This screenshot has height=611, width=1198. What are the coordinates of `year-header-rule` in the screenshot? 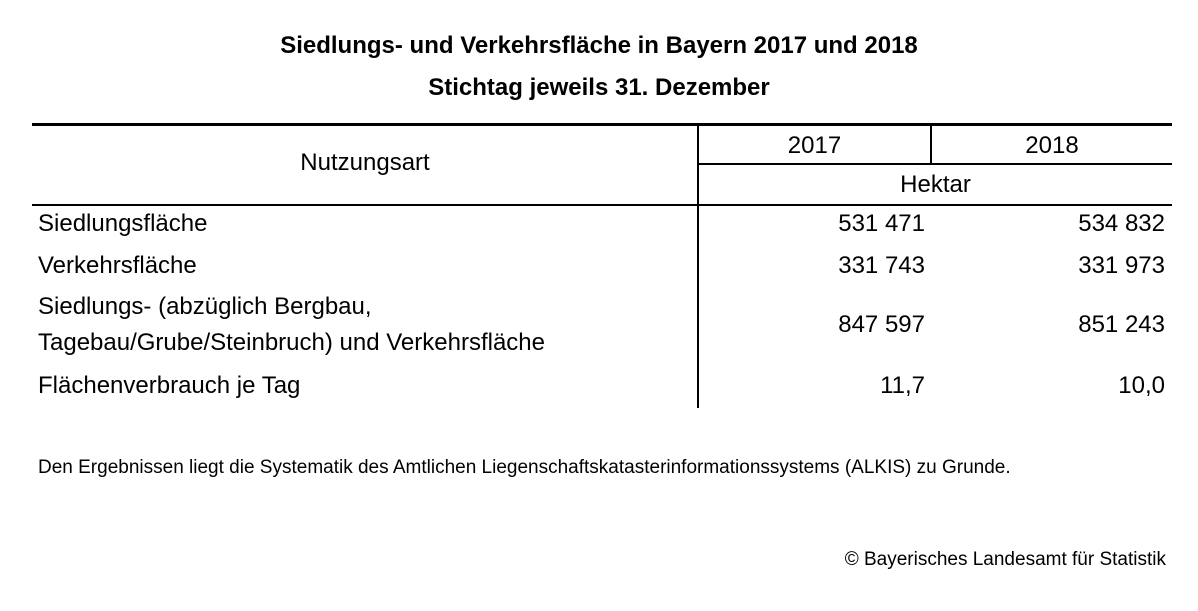 It's located at (935, 164).